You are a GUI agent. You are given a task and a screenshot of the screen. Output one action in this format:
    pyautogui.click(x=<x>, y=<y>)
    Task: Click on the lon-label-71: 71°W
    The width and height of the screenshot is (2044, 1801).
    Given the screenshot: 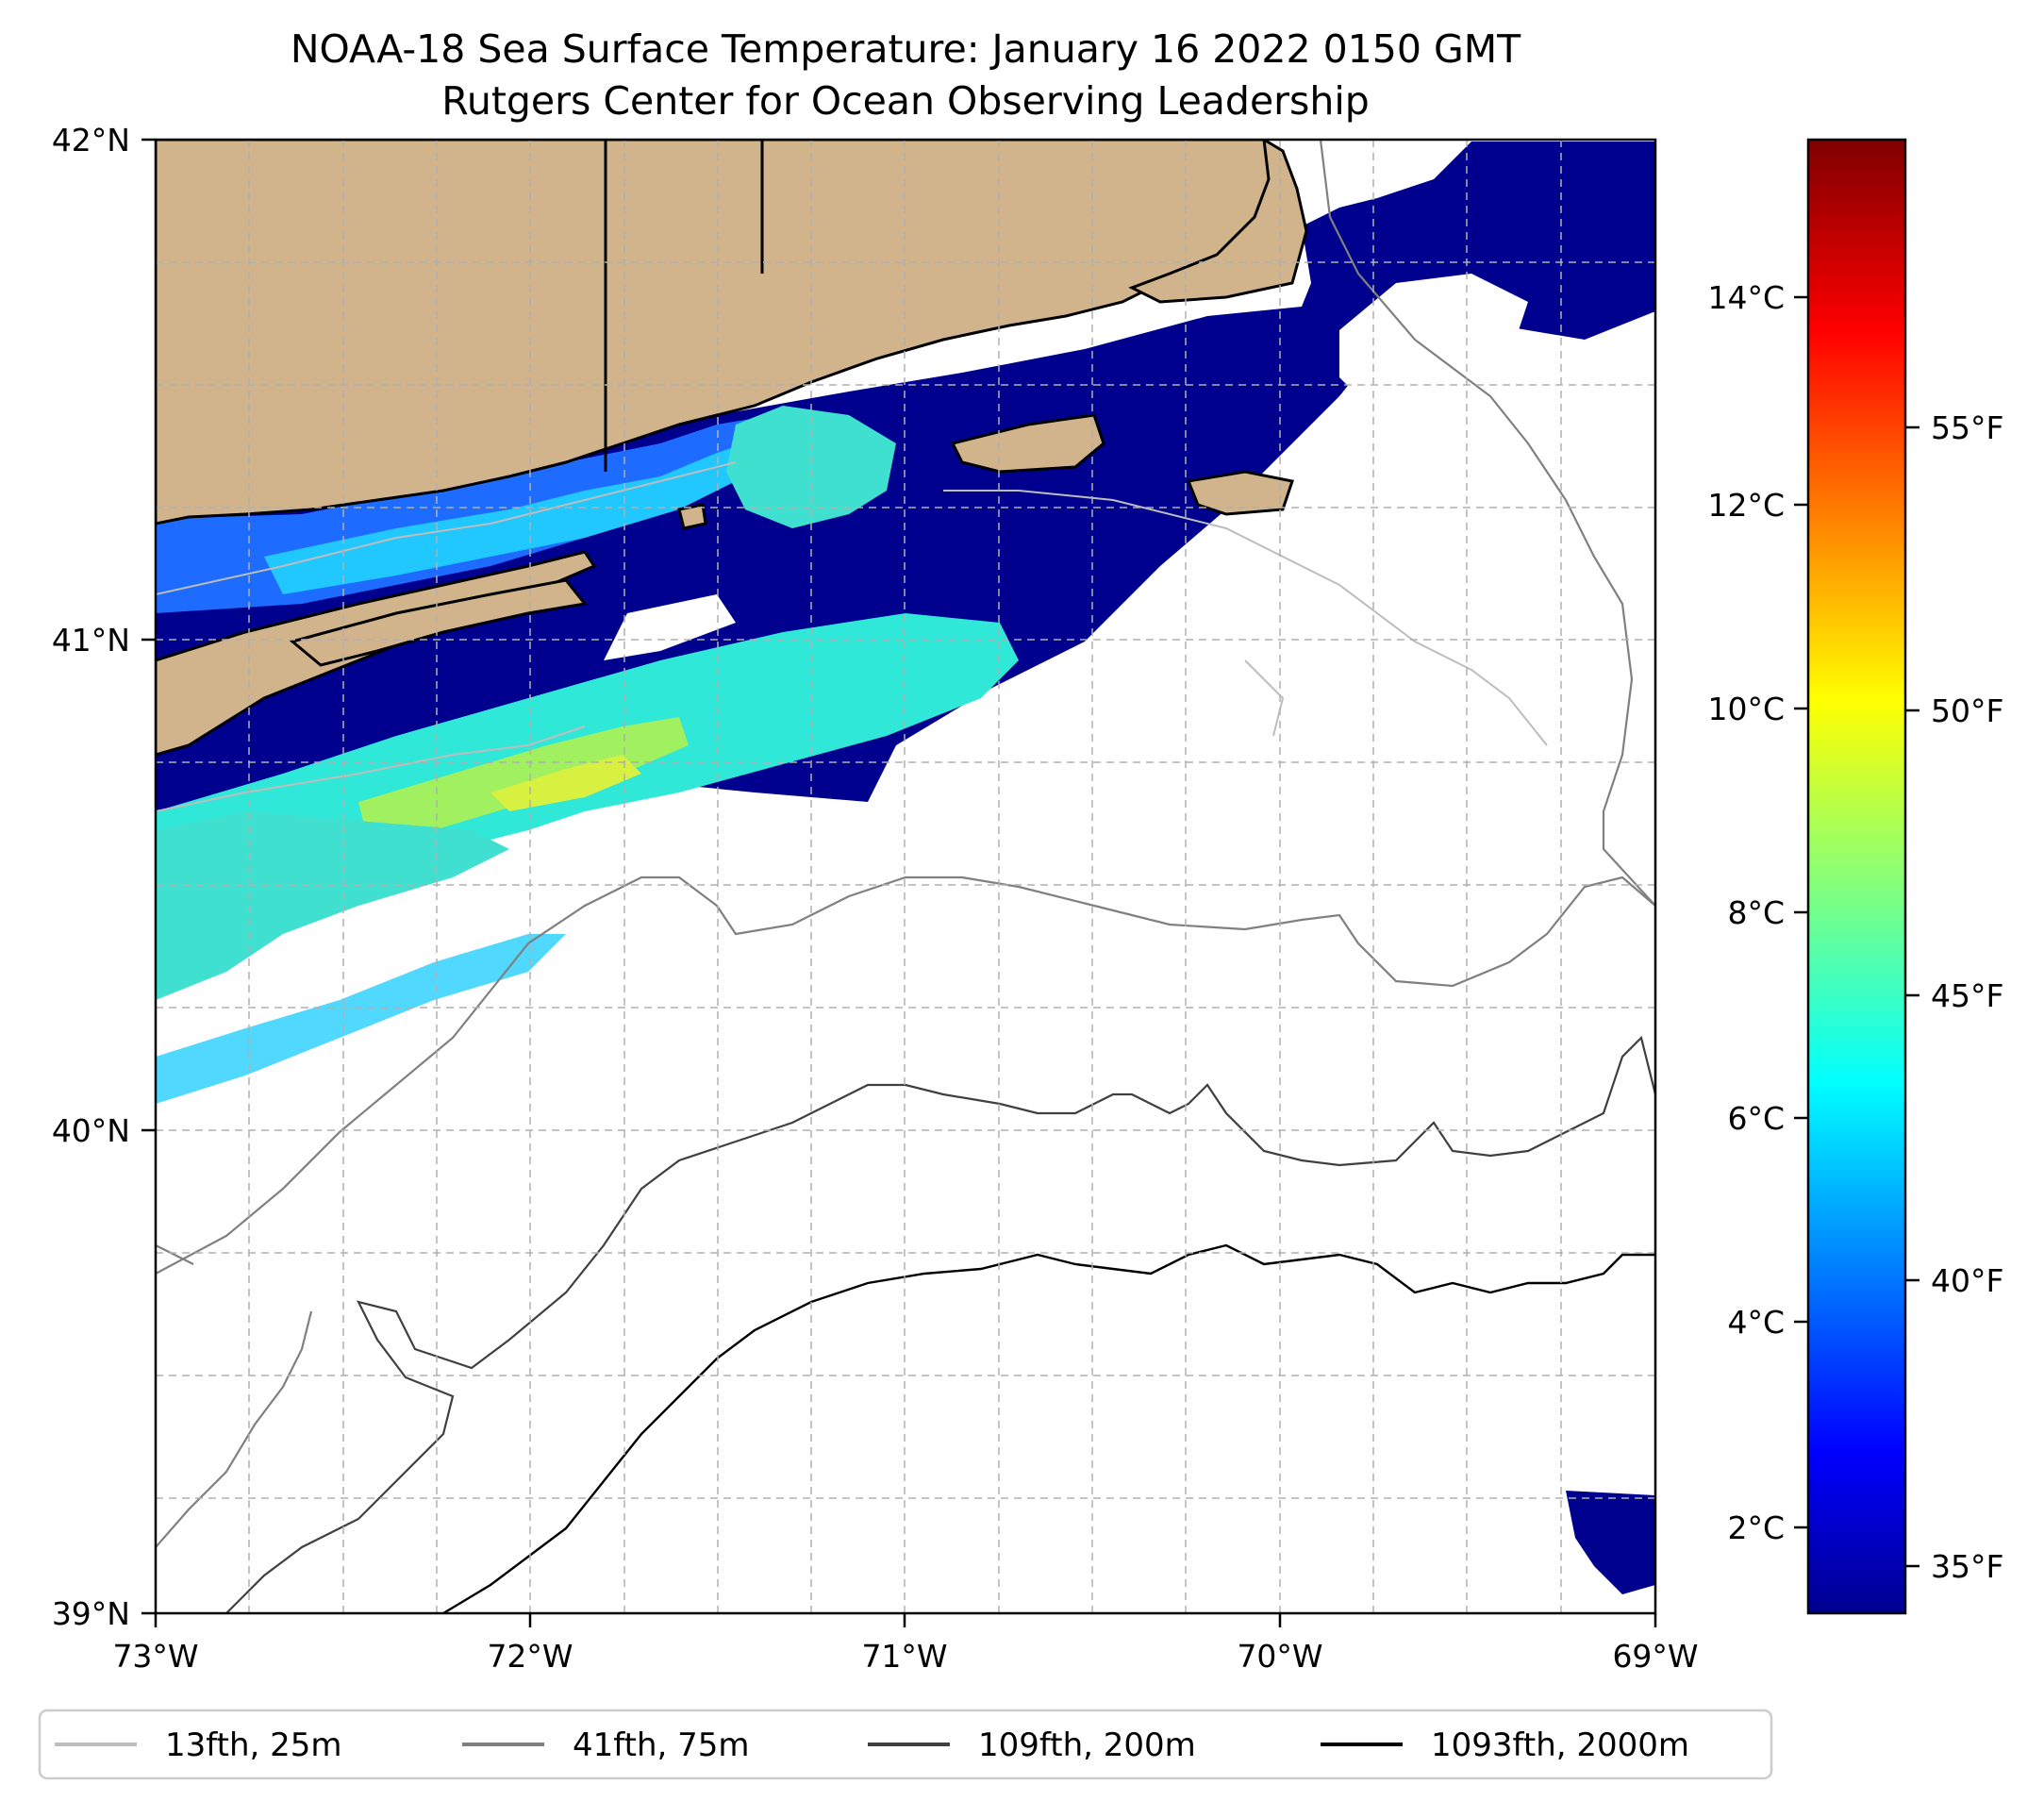 What is the action you would take?
    pyautogui.click(x=904, y=1656)
    